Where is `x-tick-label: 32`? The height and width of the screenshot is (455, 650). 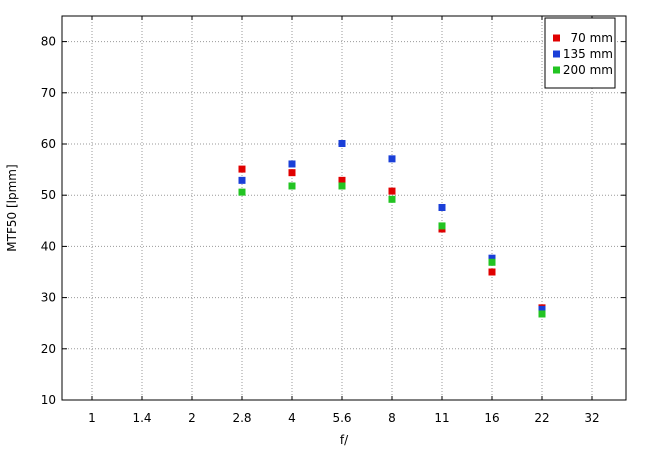
x-tick-label: 32 is located at coordinates (591, 418).